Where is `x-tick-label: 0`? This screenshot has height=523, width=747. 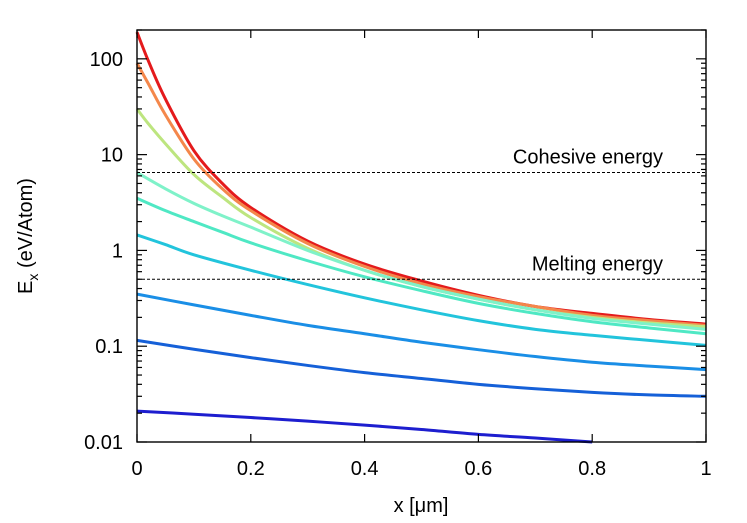
x-tick-label: 0 is located at coordinates (136, 469).